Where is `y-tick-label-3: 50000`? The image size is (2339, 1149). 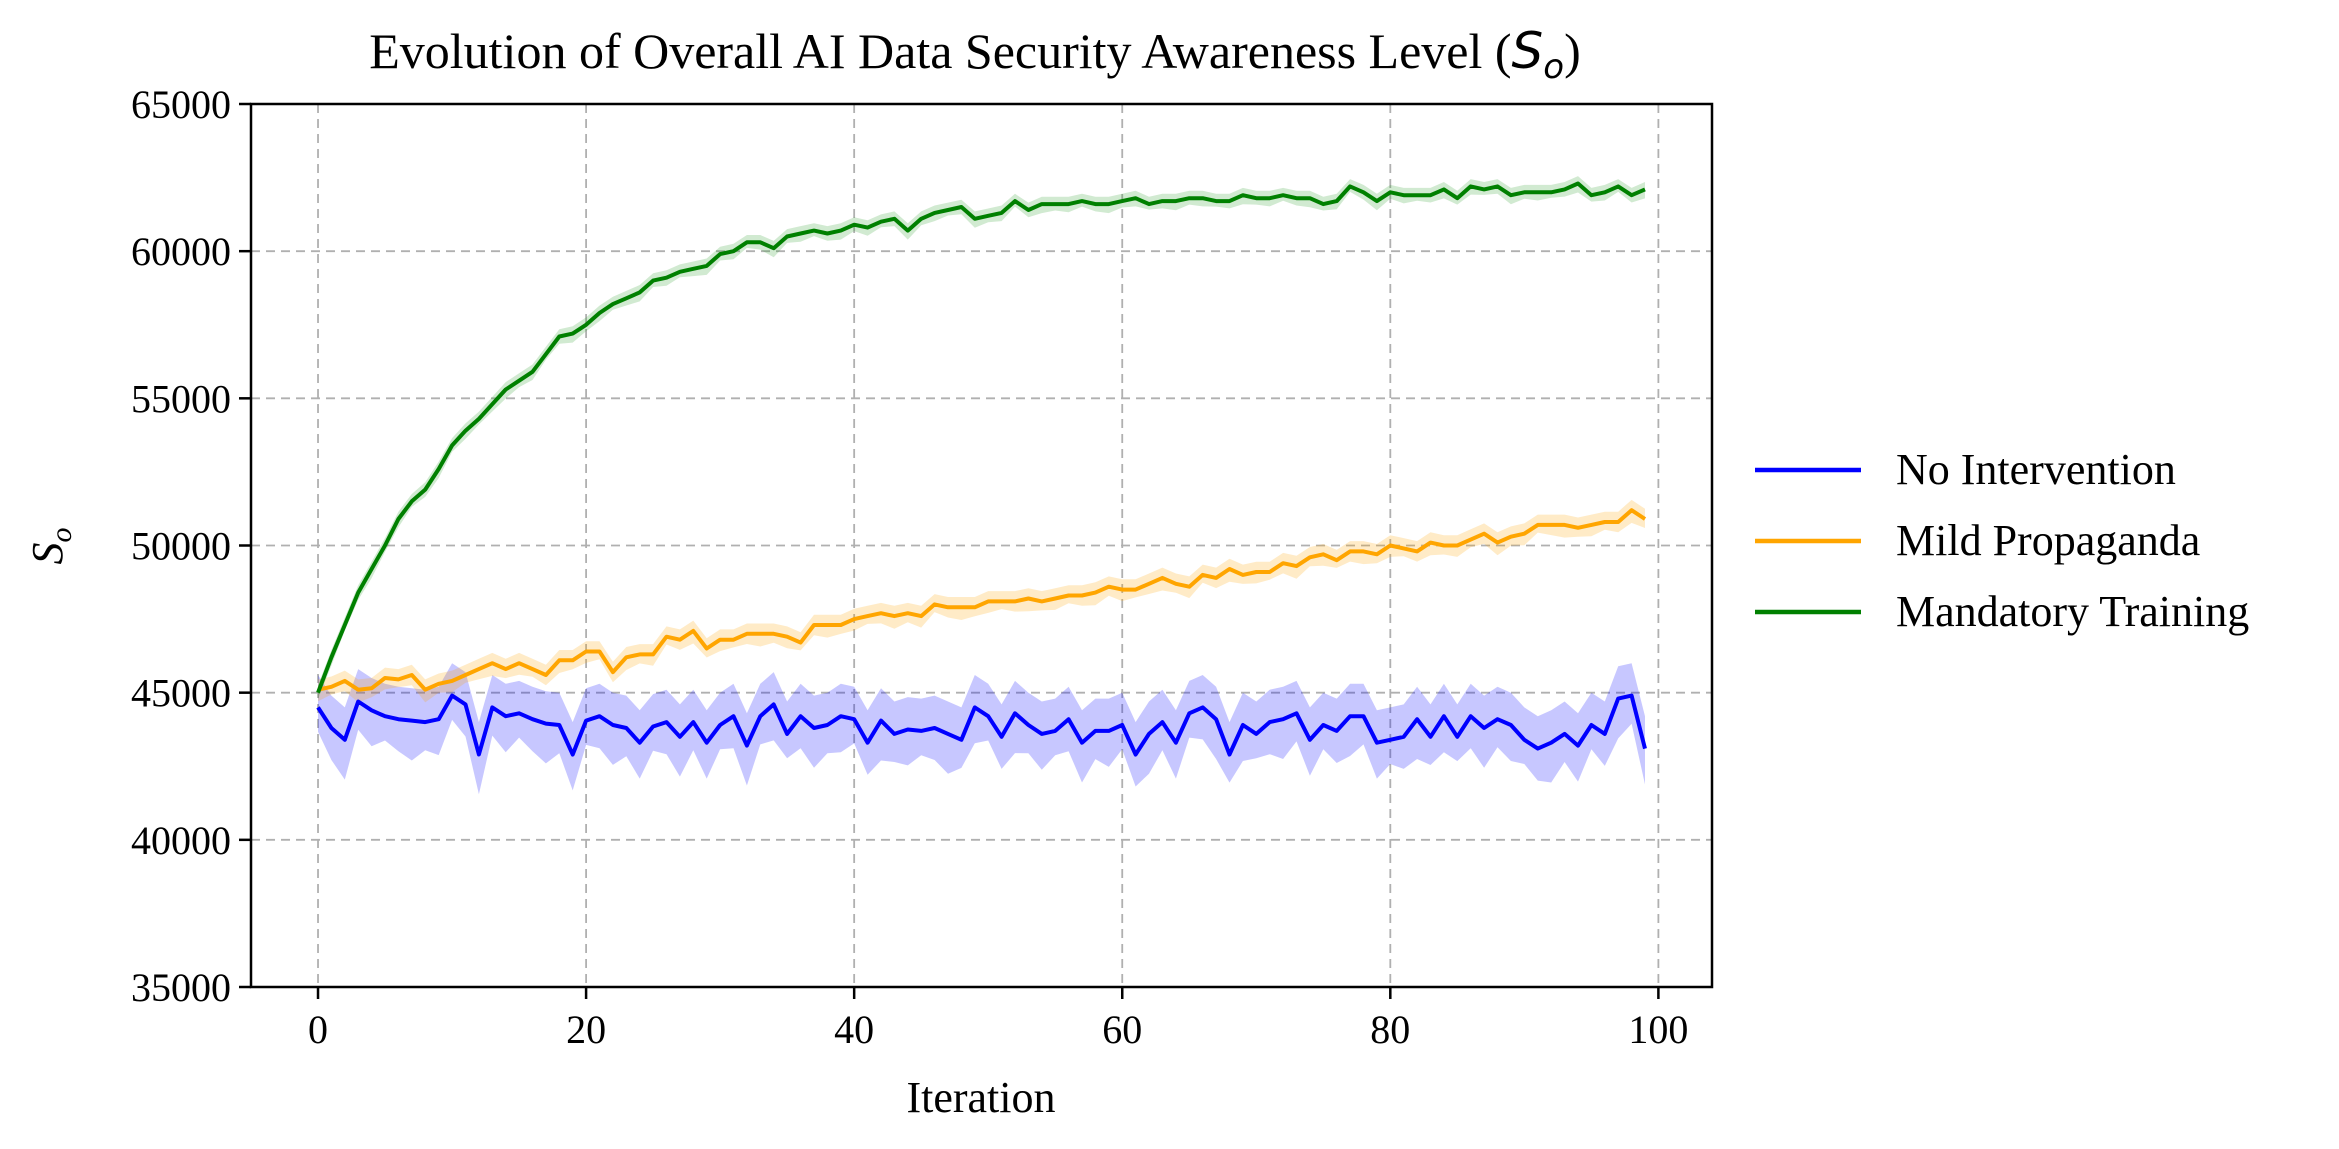 y-tick-label-3: 50000 is located at coordinates (181, 546).